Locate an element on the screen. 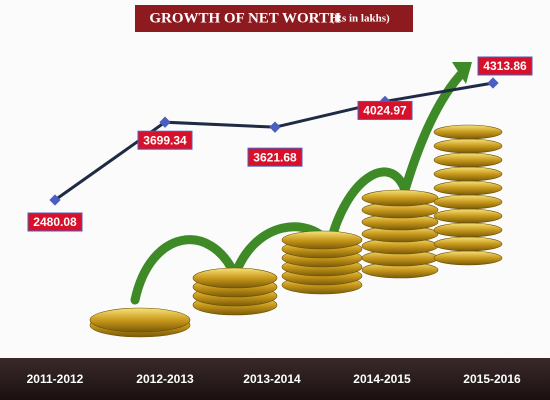 Image resolution: width=550 pixels, height=400 pixels. x-tick-label: 2011-2012 is located at coordinates (55, 379).